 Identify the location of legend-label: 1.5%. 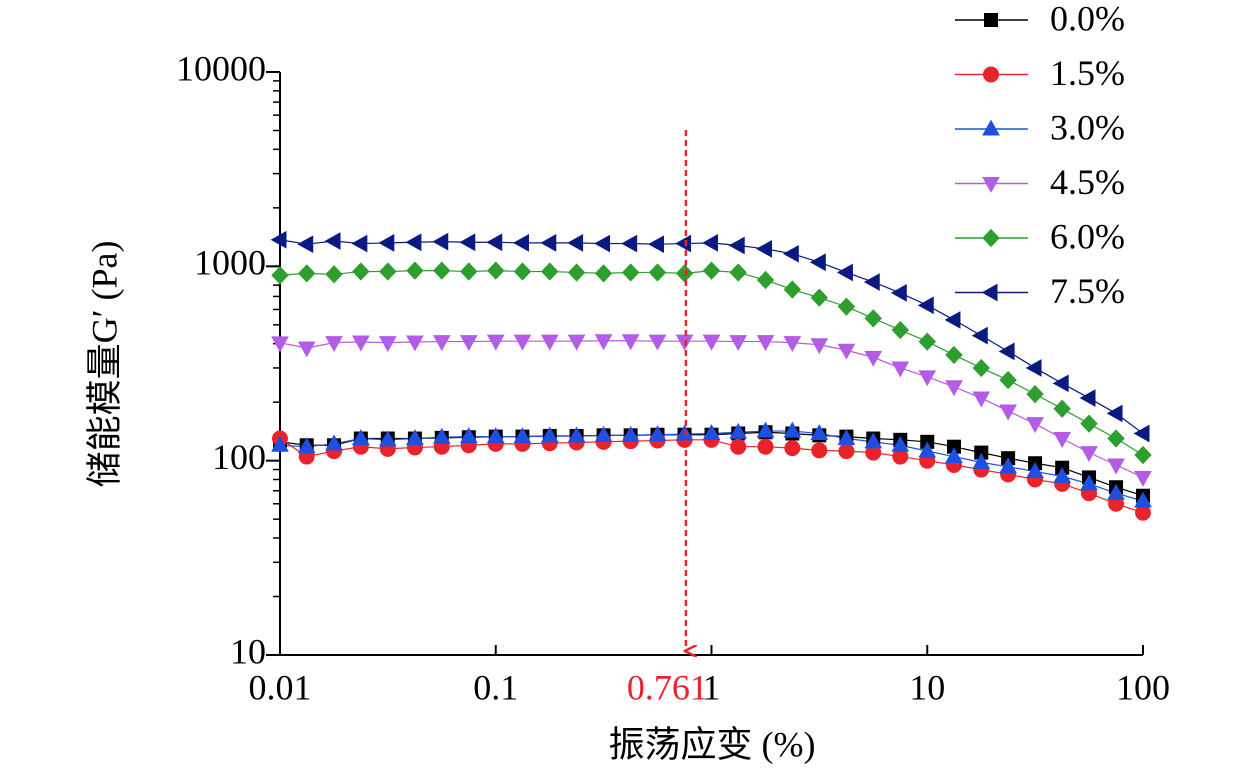
(1087, 73).